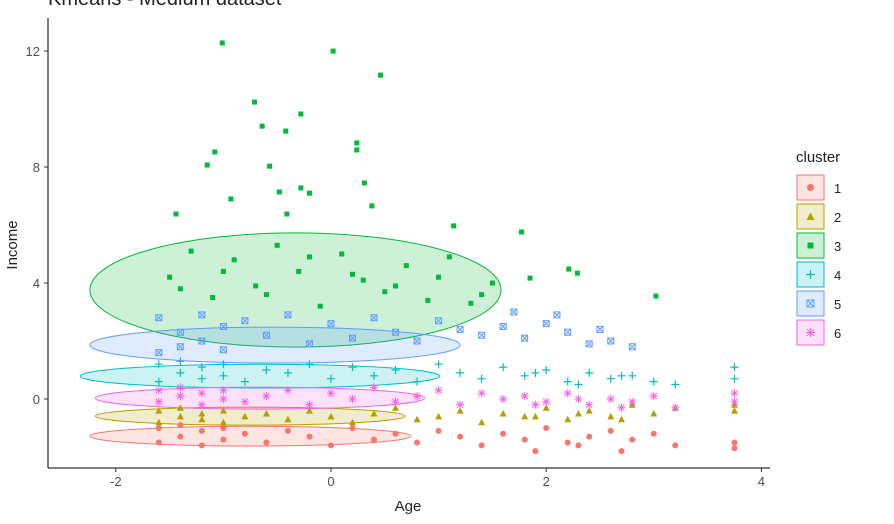  What do you see at coordinates (837, 275) in the screenshot?
I see `legend-label: 4` at bounding box center [837, 275].